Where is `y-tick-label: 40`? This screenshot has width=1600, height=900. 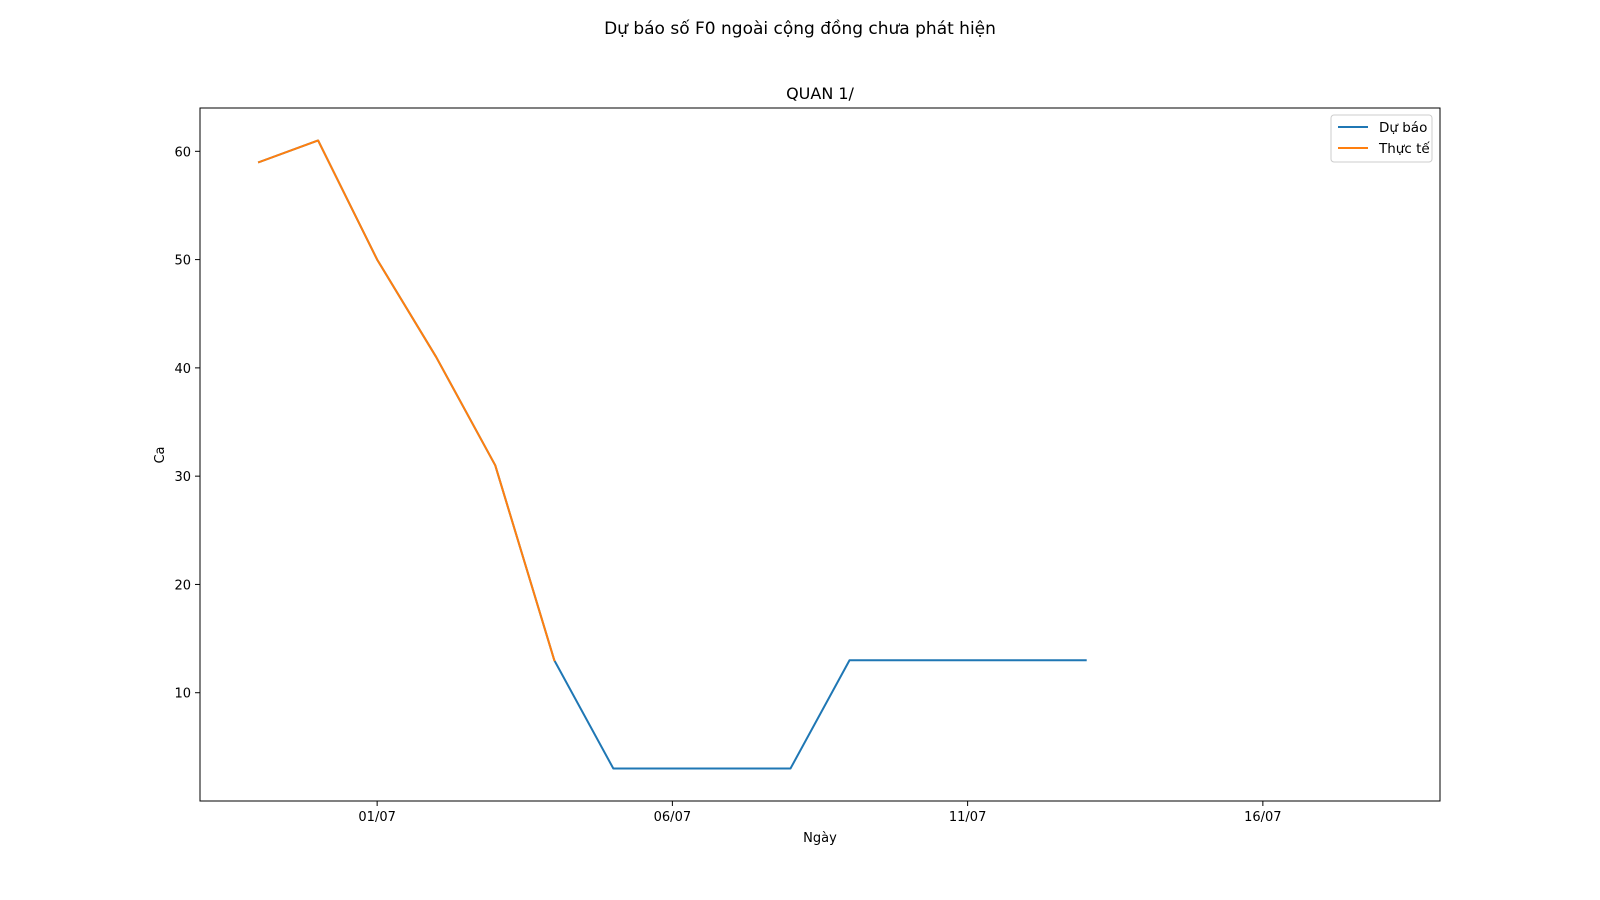 y-tick-label: 40 is located at coordinates (182, 369).